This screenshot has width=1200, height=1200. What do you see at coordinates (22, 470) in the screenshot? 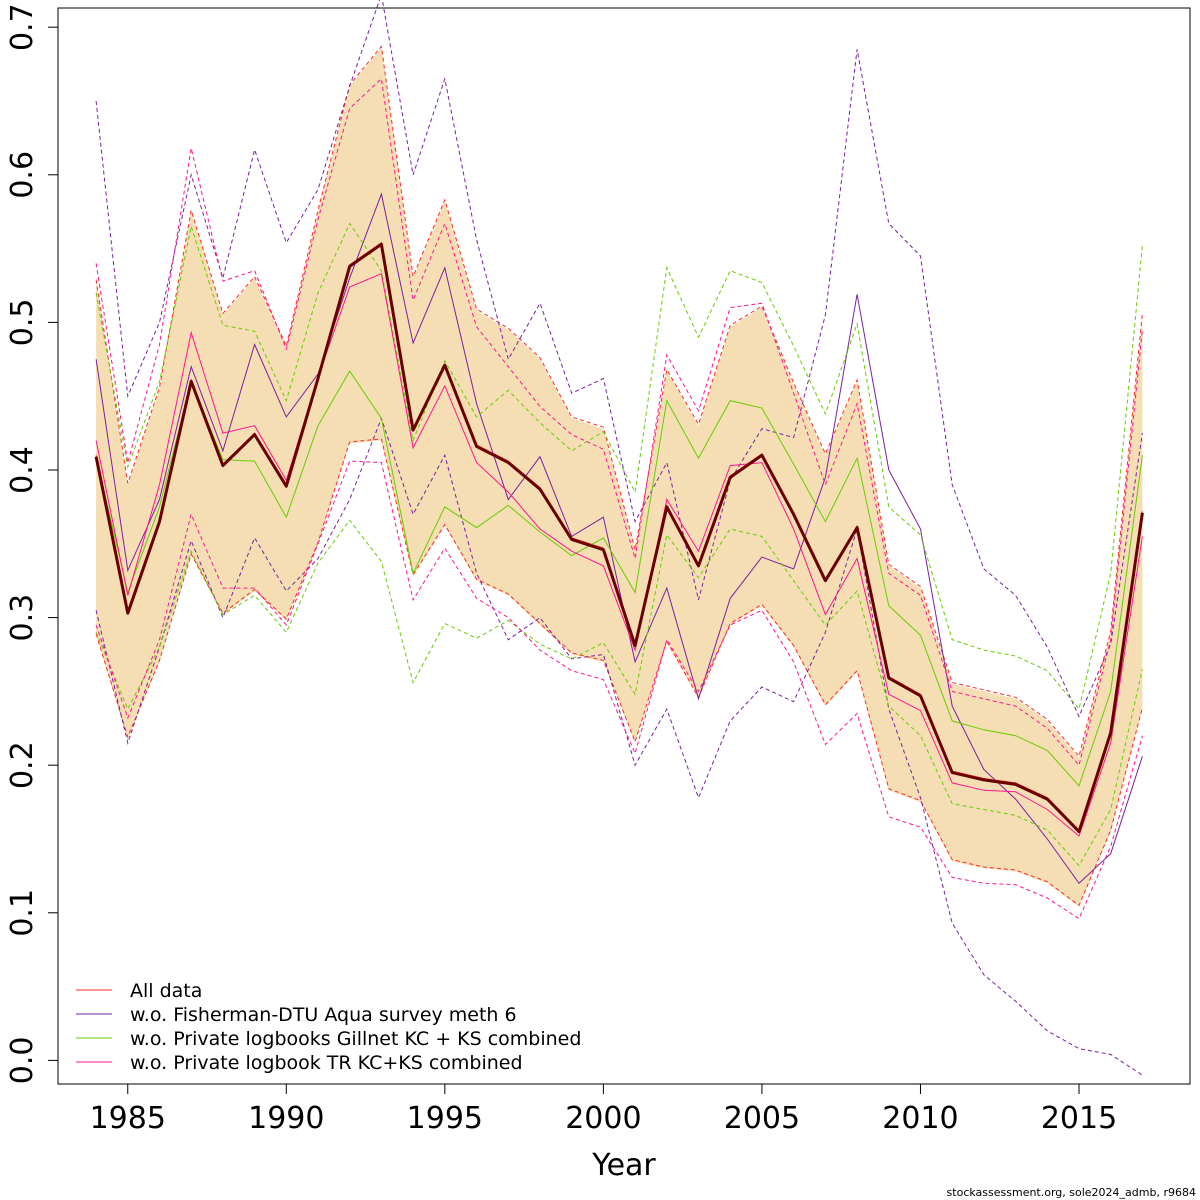
I see `y-tick-label: 0.4` at bounding box center [22, 470].